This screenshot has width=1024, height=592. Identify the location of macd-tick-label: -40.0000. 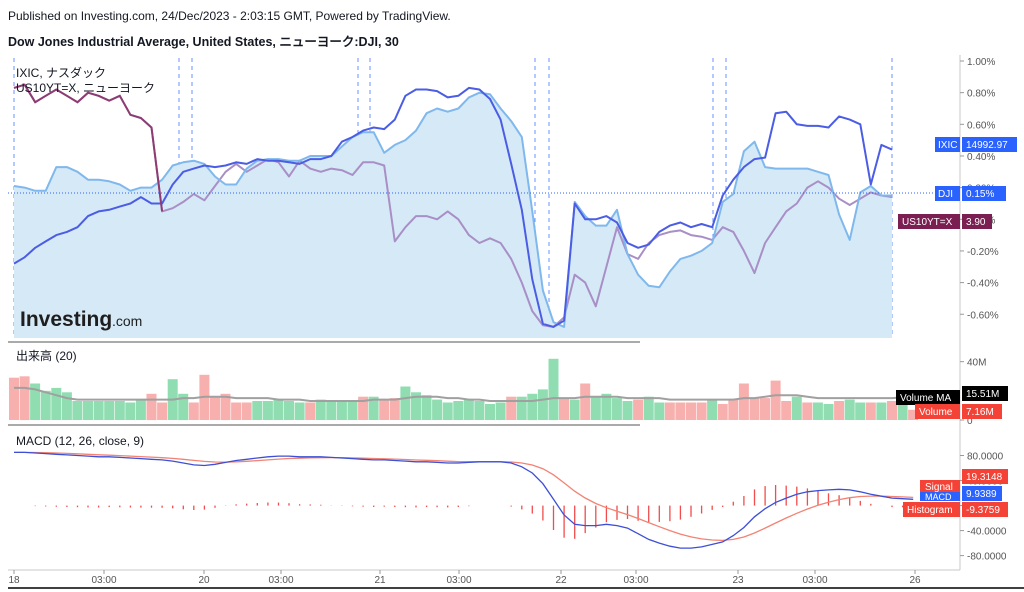
(987, 532).